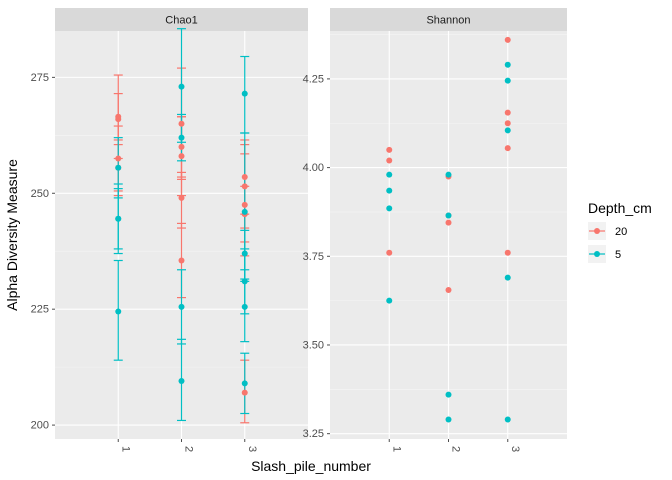  Describe the element at coordinates (313, 434) in the screenshot. I see `y-tick-label: 3.25` at that location.